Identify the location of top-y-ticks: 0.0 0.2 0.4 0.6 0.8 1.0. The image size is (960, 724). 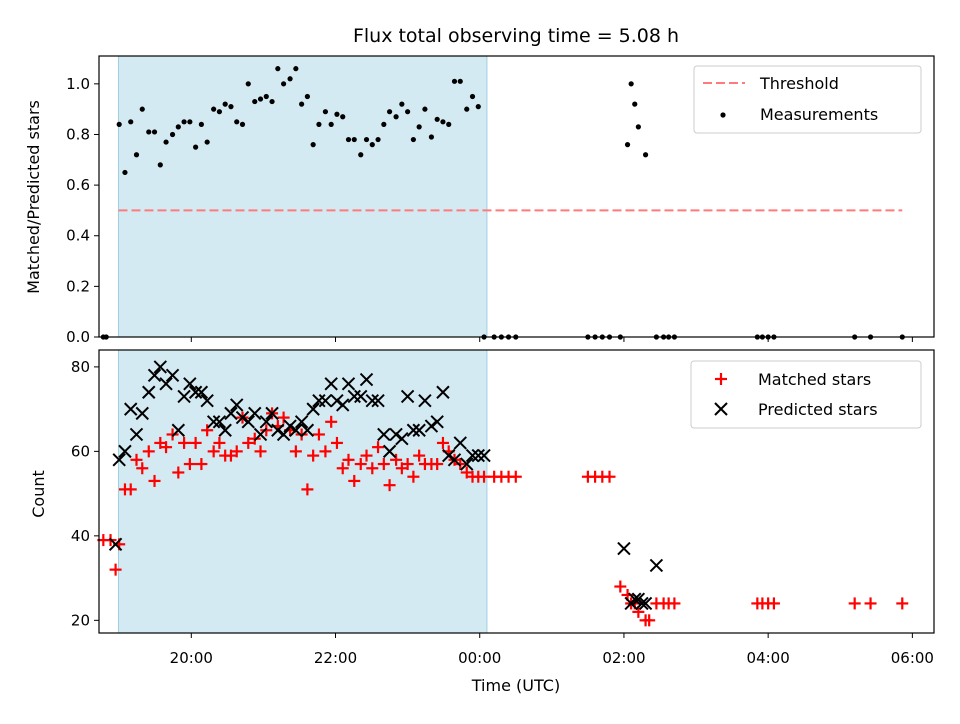
(82, 210).